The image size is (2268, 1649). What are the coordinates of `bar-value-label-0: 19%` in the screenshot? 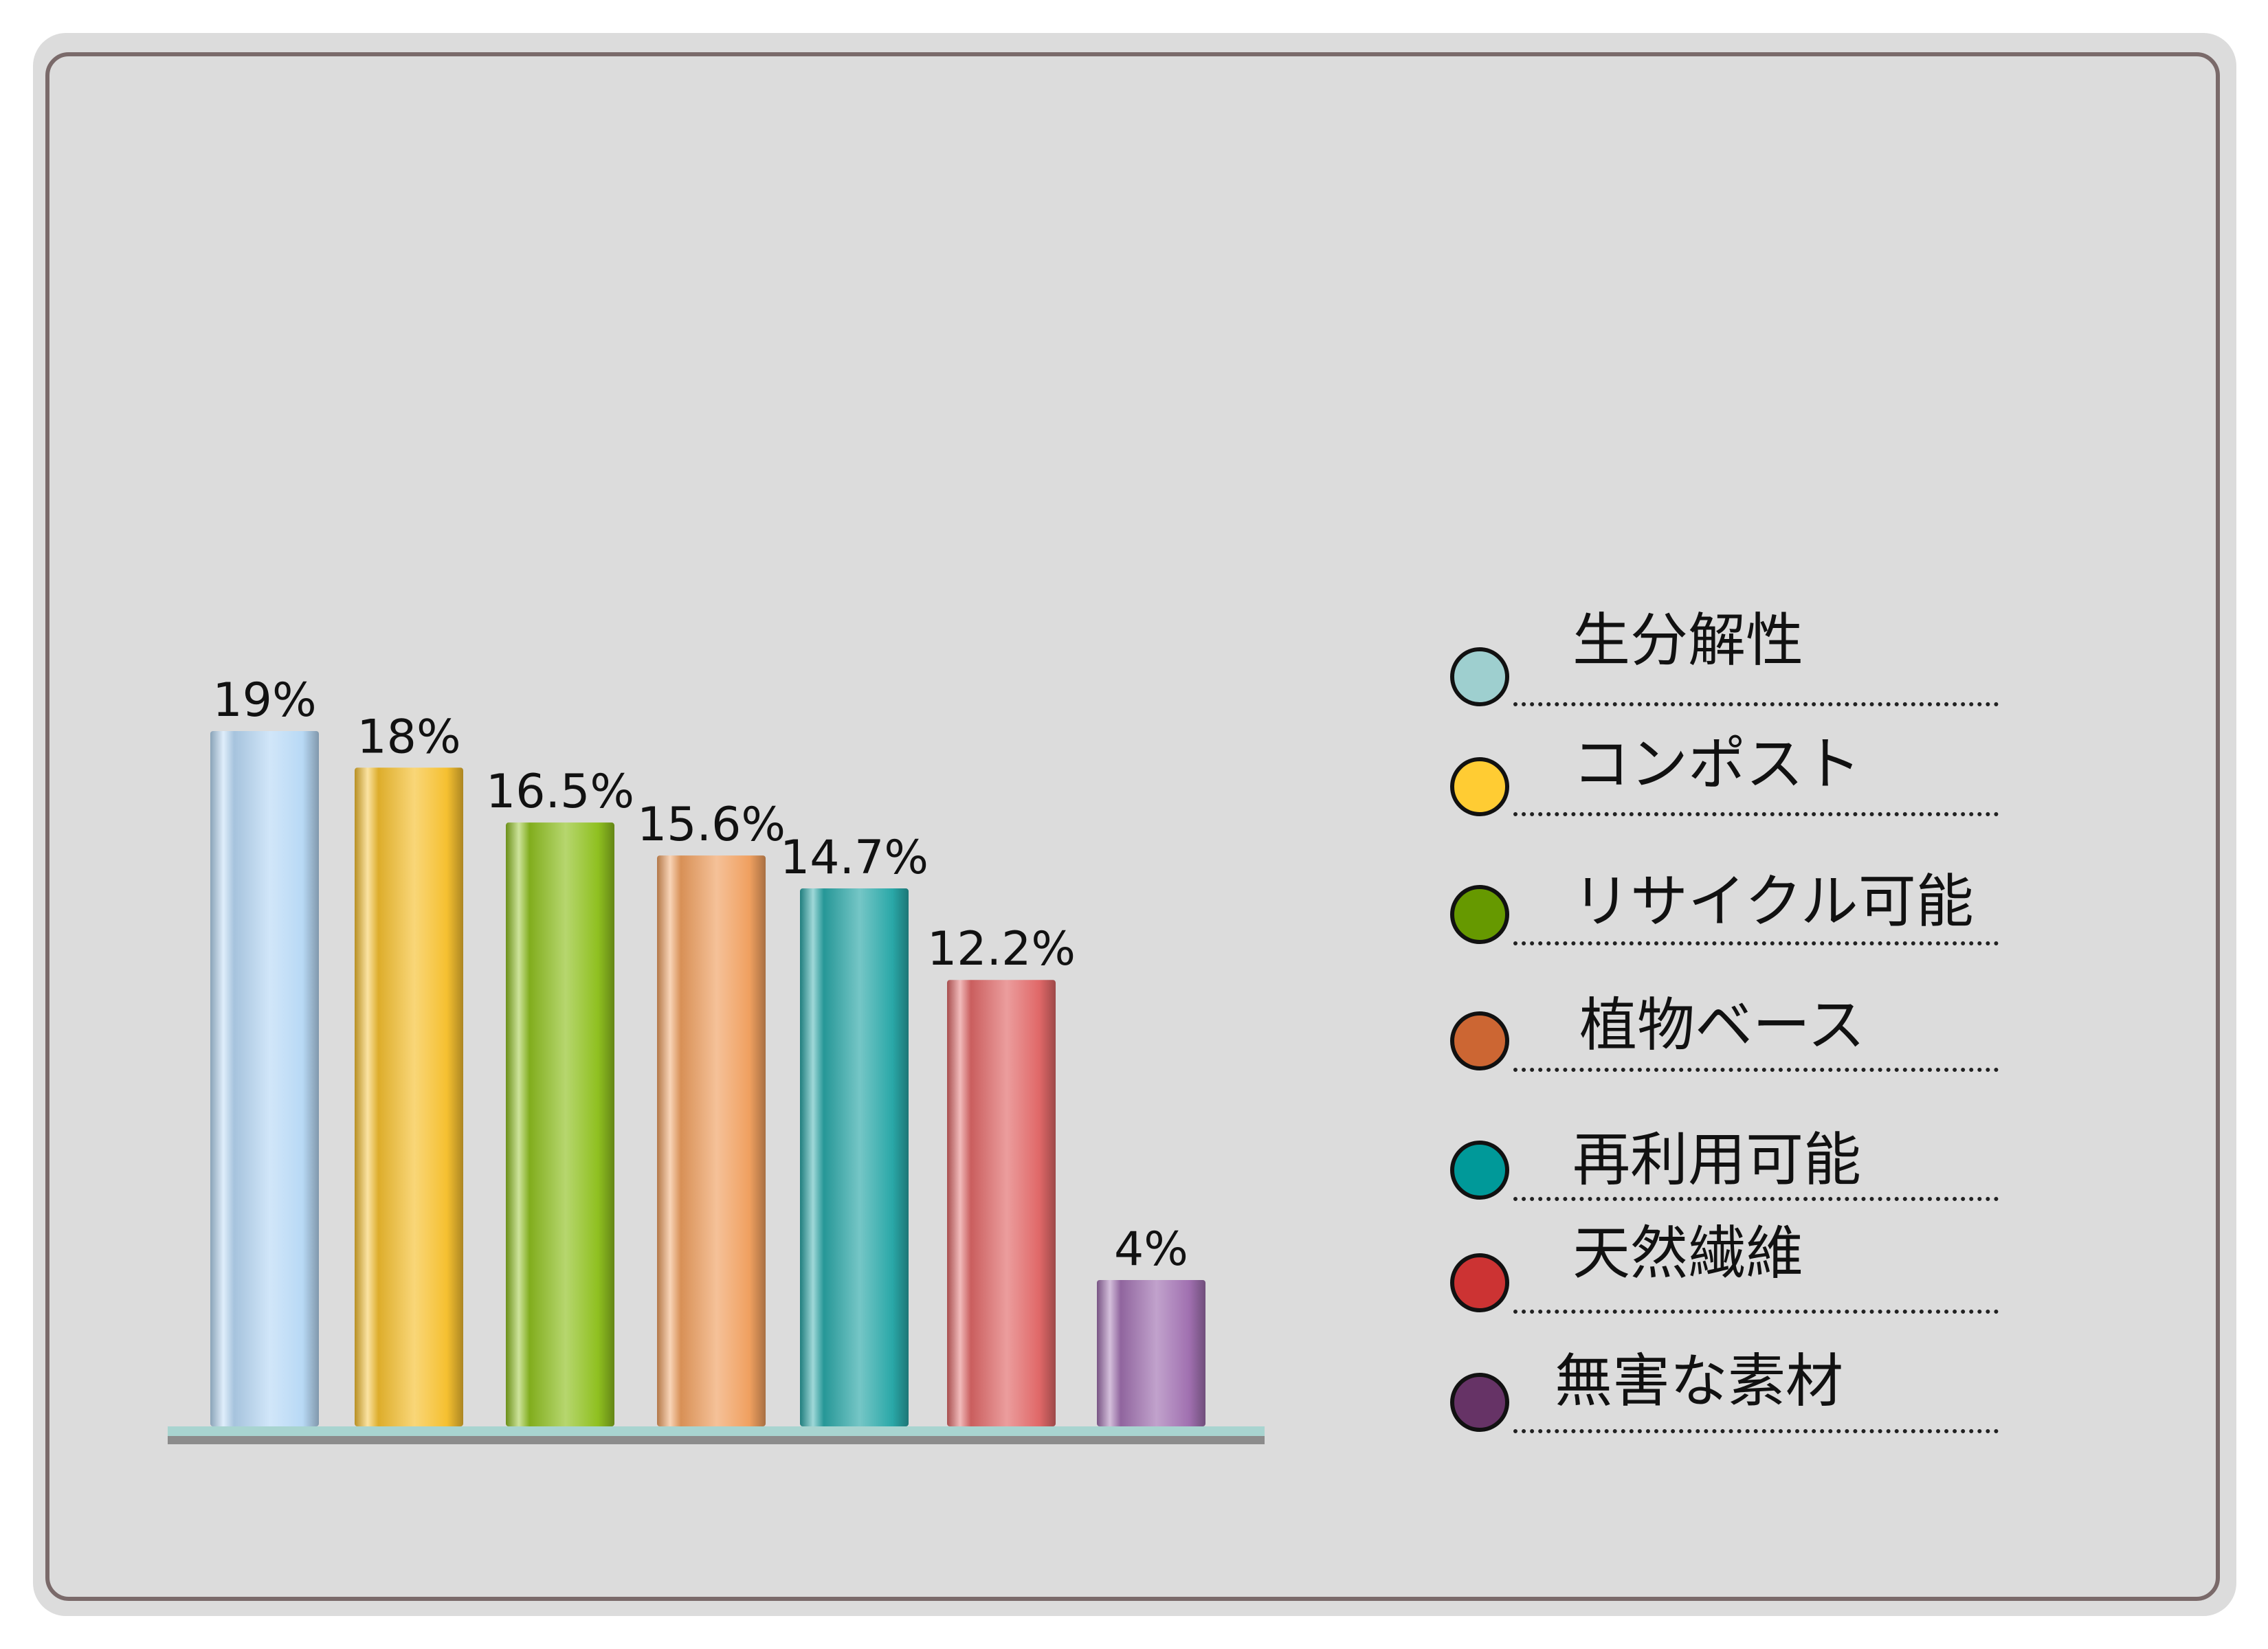 It's located at (264, 700).